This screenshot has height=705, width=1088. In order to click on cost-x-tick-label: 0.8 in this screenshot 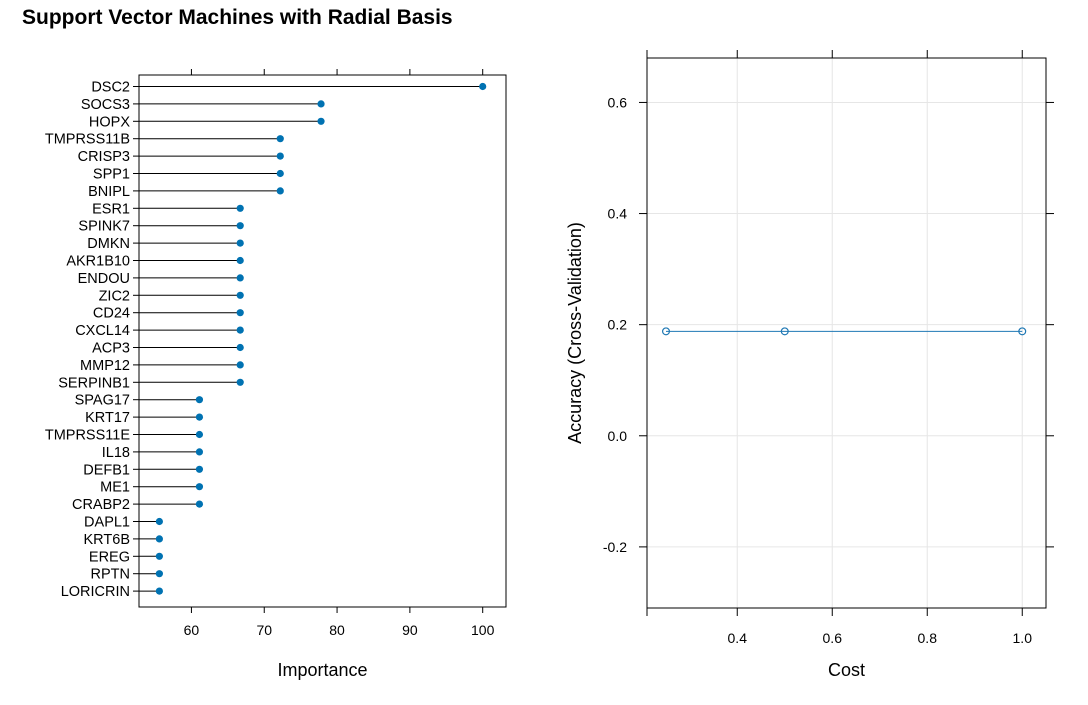, I will do `click(928, 638)`.